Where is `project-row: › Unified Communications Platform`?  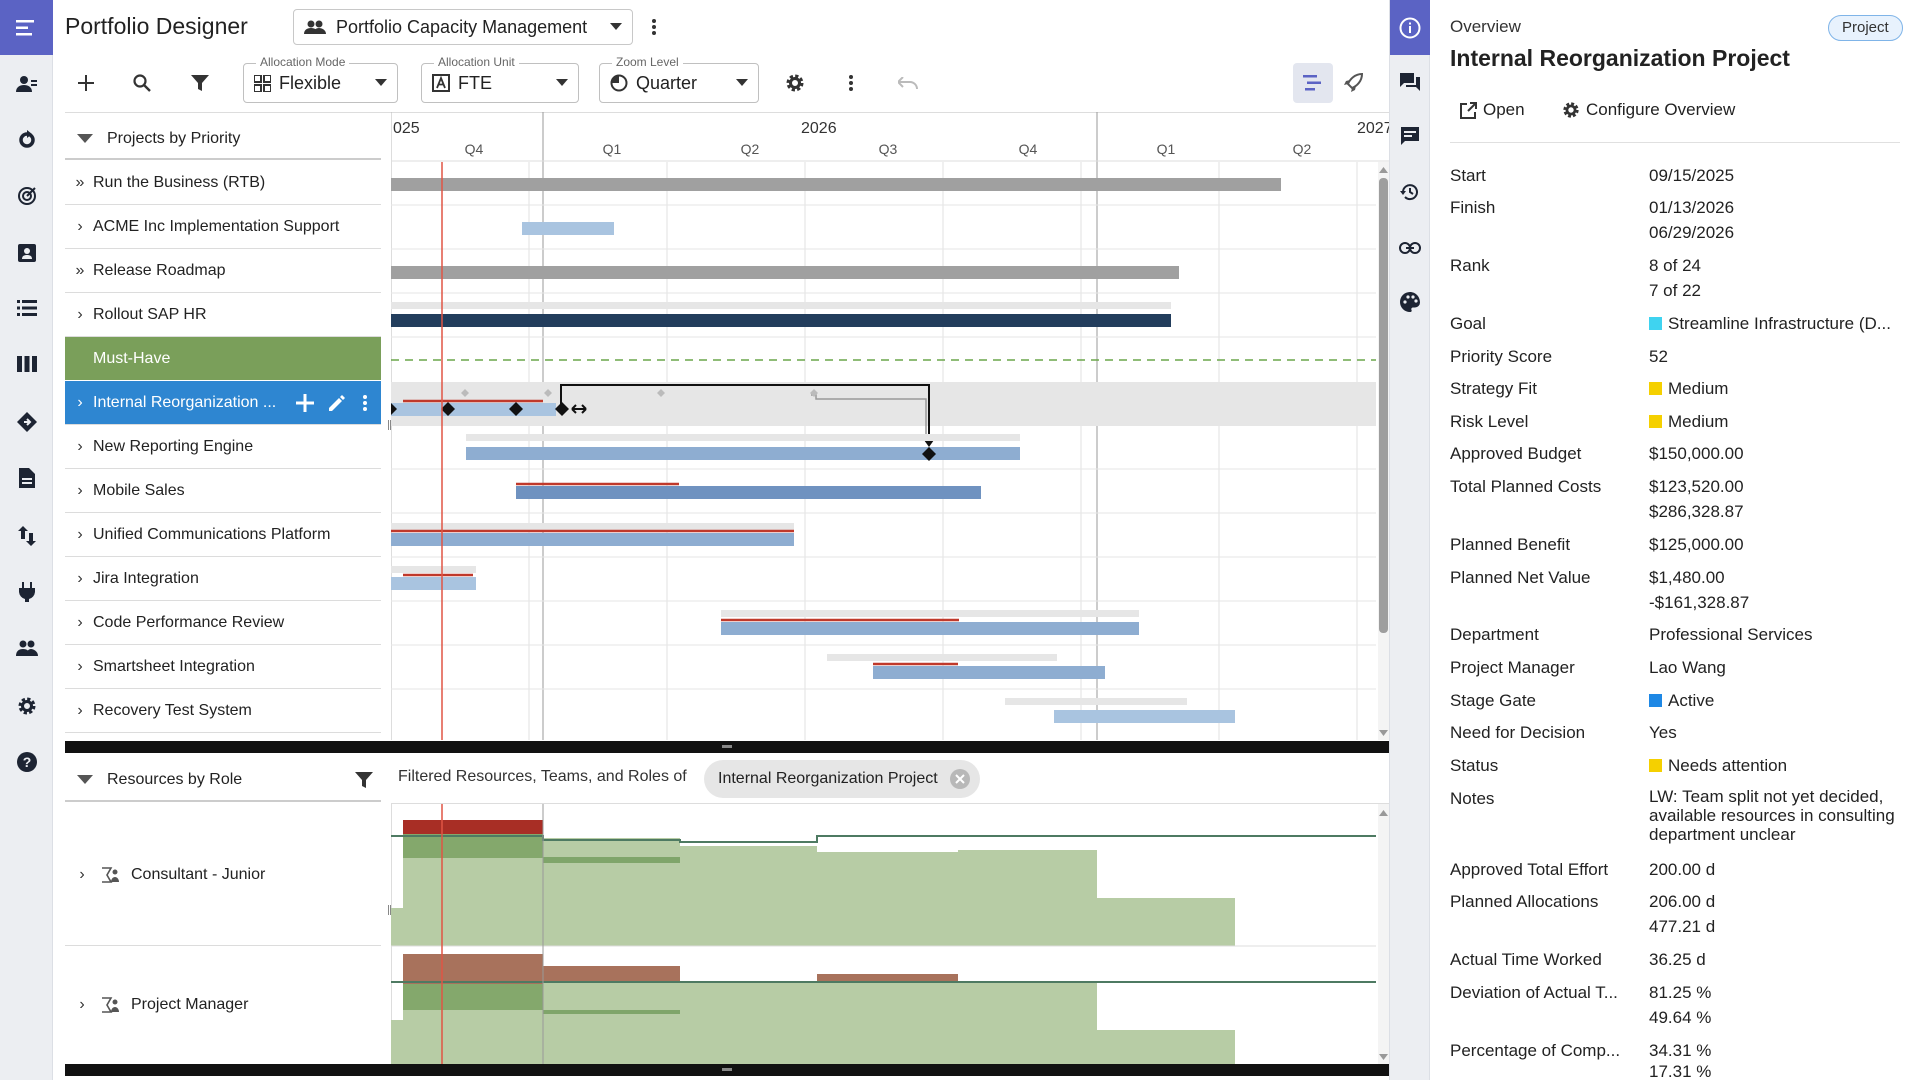 project-row: › Unified Communications Platform is located at coordinates (223, 535).